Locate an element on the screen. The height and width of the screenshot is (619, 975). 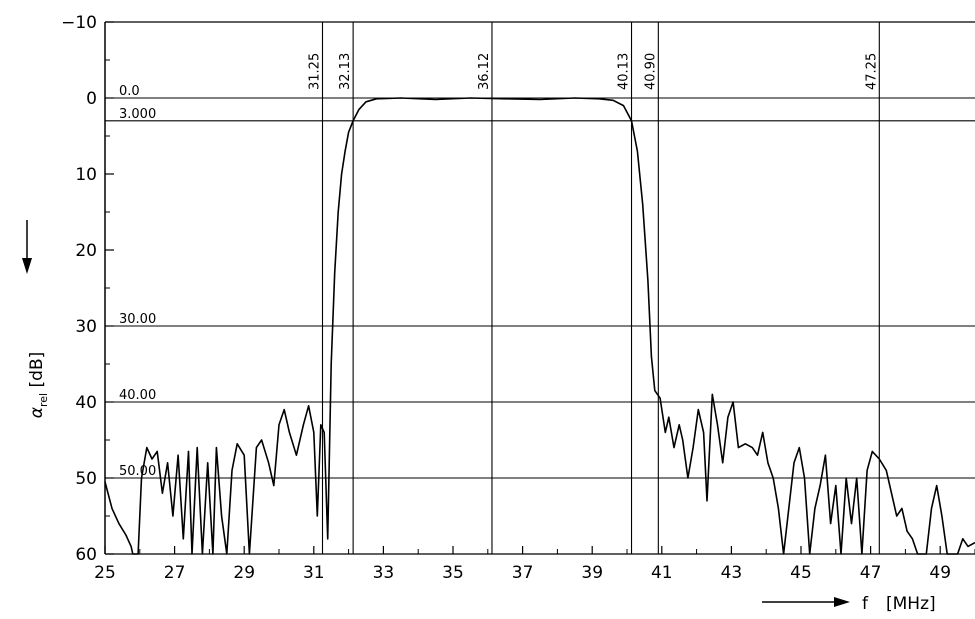
y-tick-label: 40 is located at coordinates (86, 403).